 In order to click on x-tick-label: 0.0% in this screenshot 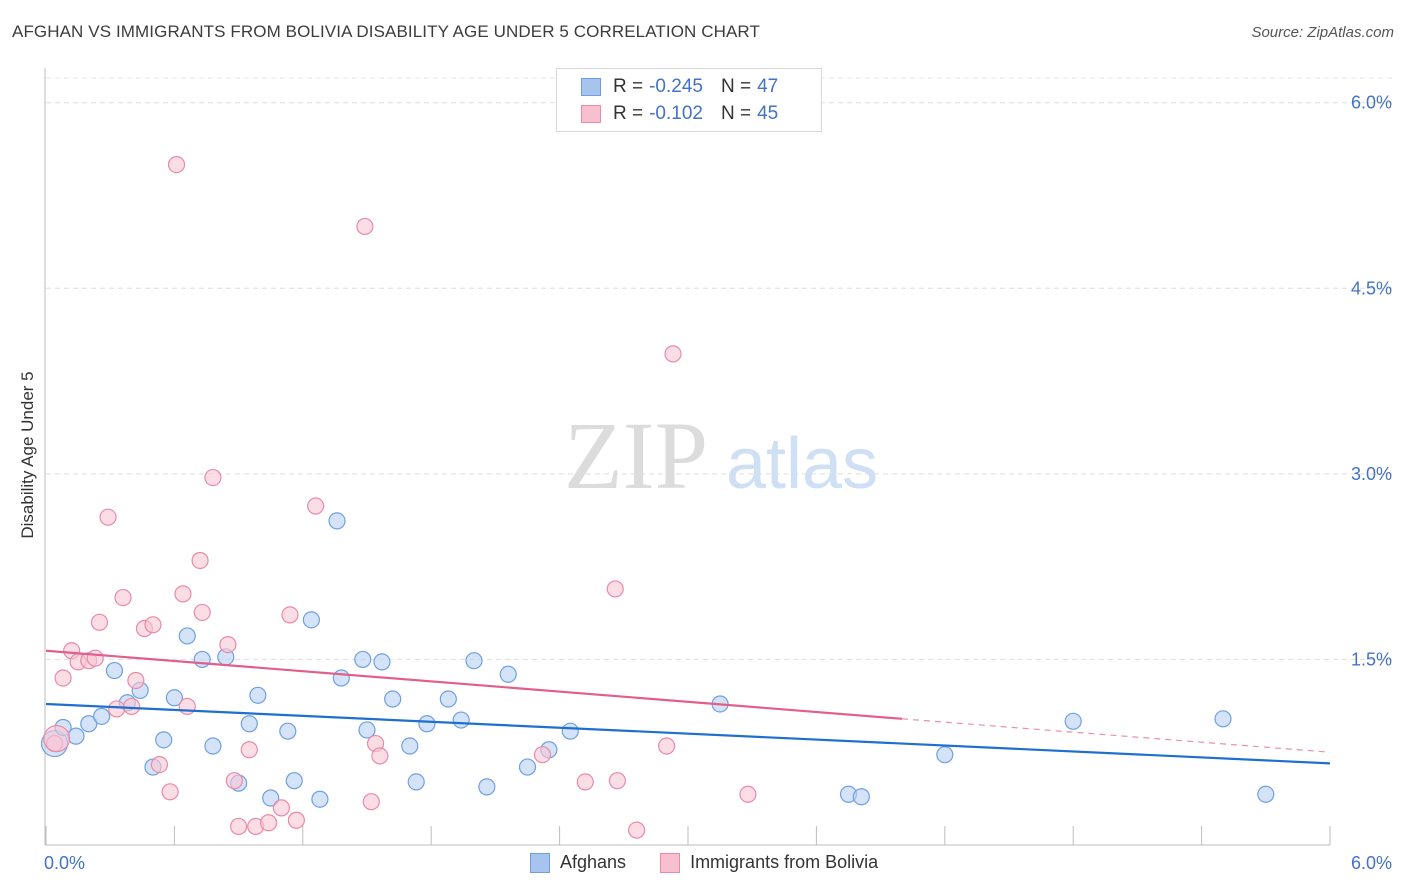, I will do `click(64, 863)`.